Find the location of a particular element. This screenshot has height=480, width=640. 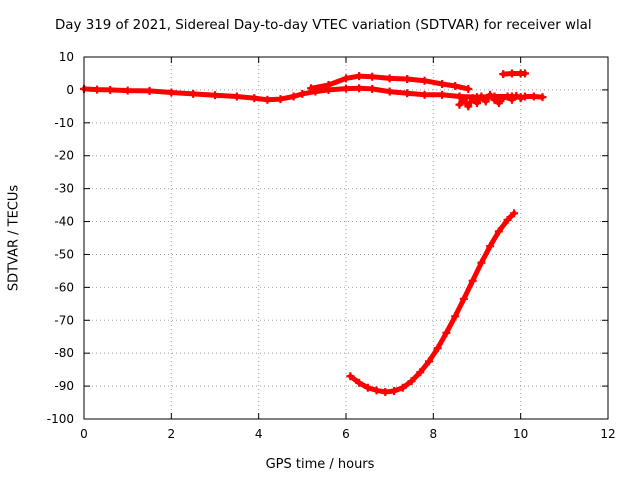

x-tick-label: 0 is located at coordinates (84, 434).